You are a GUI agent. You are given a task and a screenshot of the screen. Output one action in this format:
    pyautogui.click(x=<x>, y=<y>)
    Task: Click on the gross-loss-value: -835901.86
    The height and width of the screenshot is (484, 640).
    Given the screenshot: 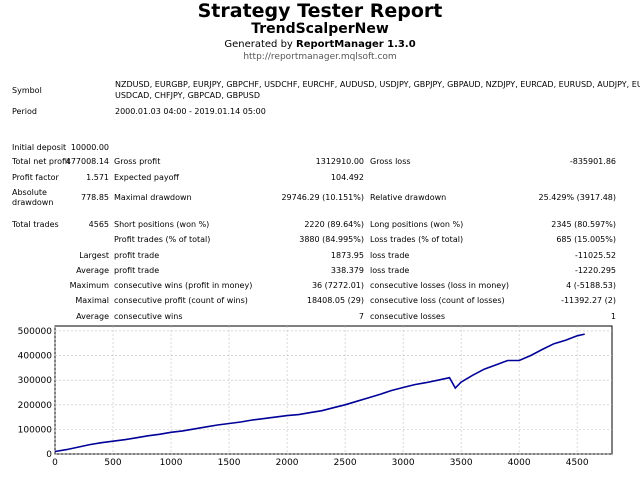 What is the action you would take?
    pyautogui.click(x=592, y=161)
    